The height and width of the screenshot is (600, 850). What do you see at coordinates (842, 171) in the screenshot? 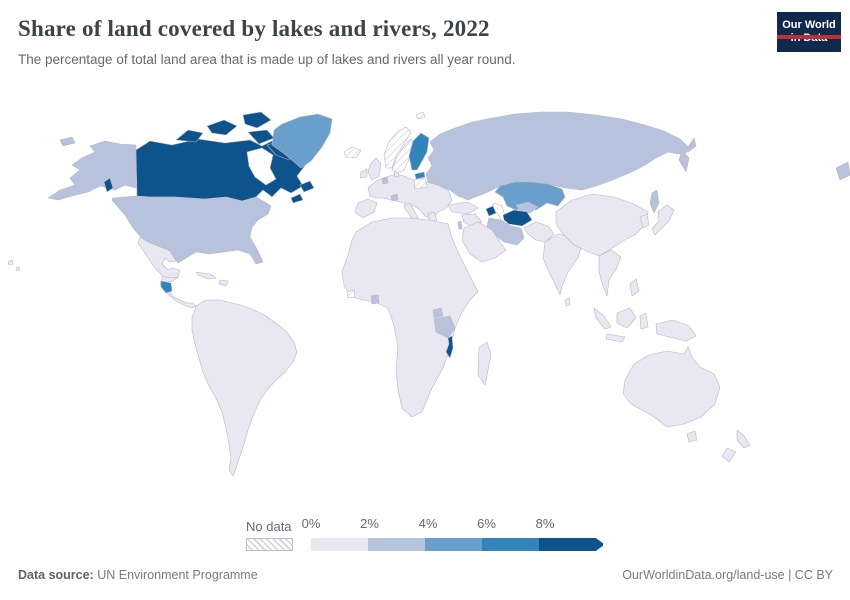
I see `country-russia-far-east` at bounding box center [842, 171].